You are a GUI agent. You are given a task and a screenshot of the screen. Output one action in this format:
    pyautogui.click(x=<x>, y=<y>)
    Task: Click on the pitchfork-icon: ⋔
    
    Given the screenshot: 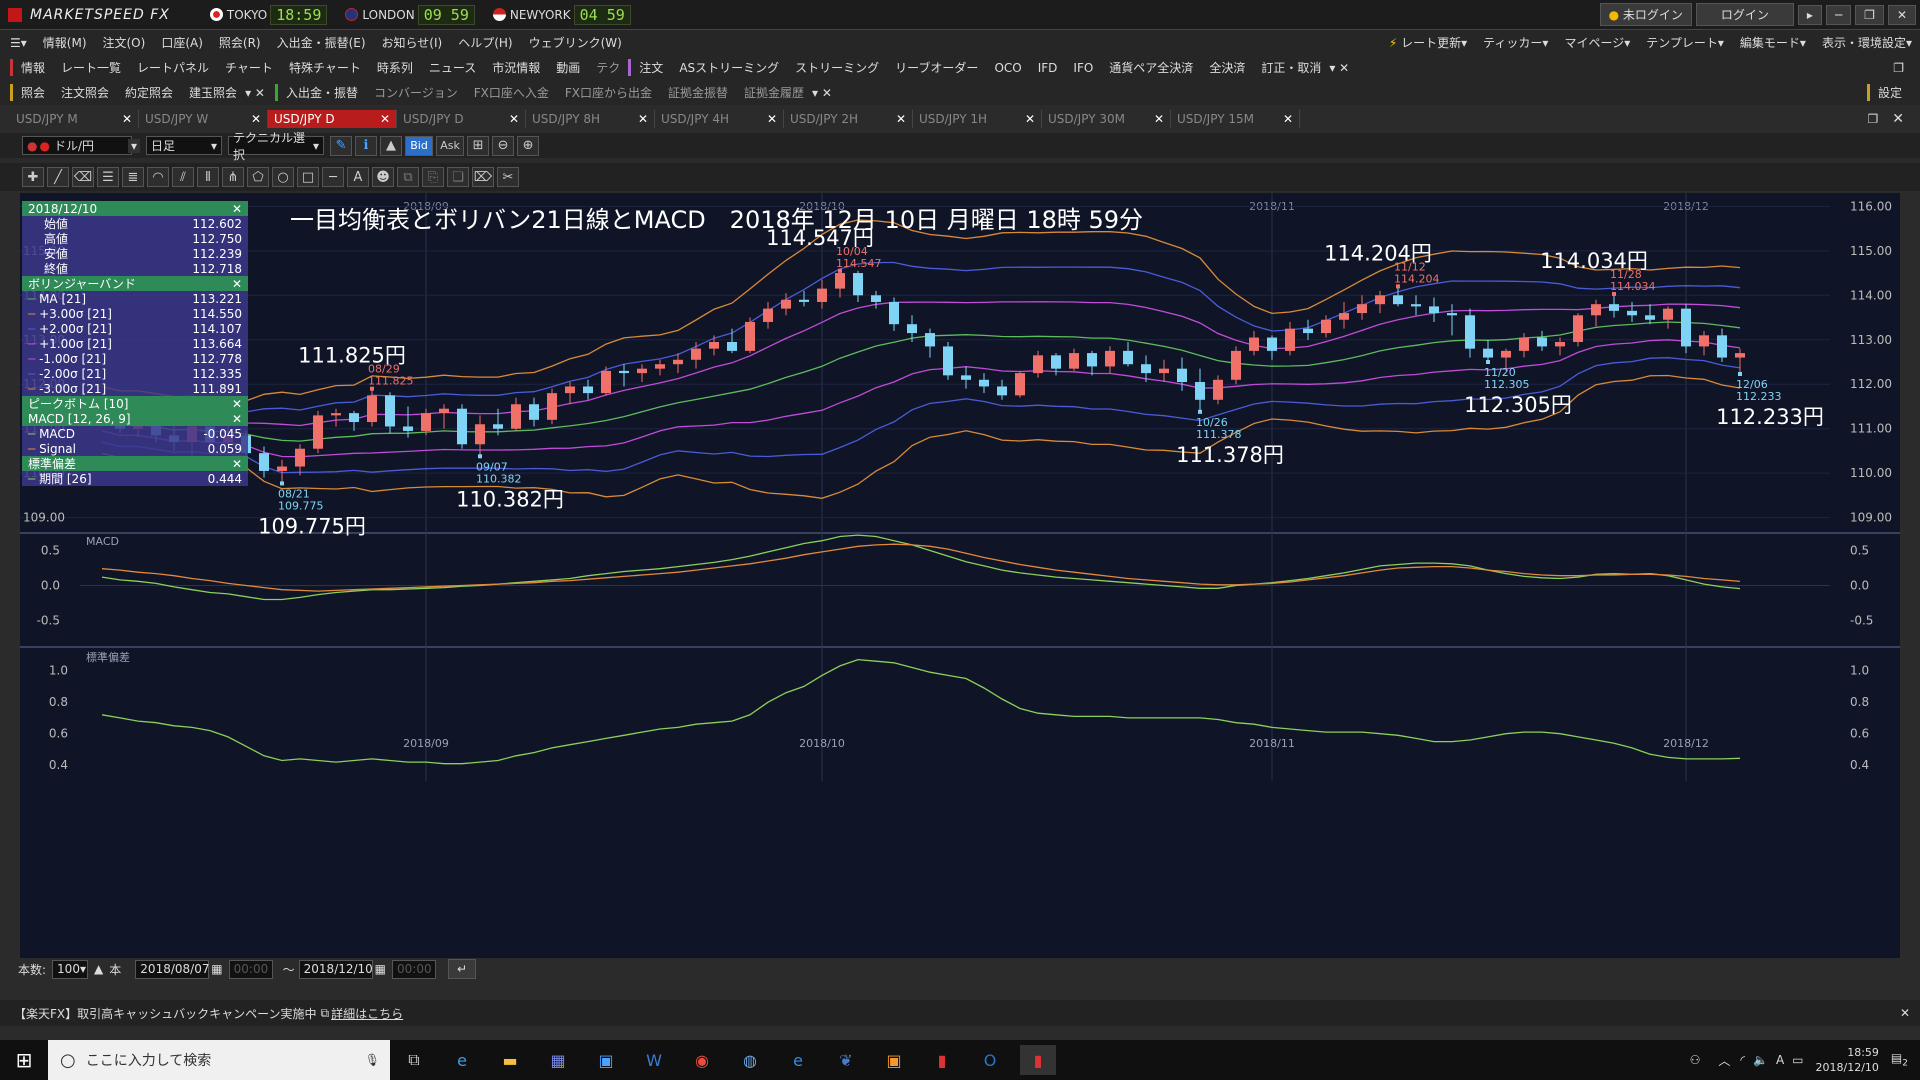 What is the action you would take?
    pyautogui.click(x=233, y=177)
    